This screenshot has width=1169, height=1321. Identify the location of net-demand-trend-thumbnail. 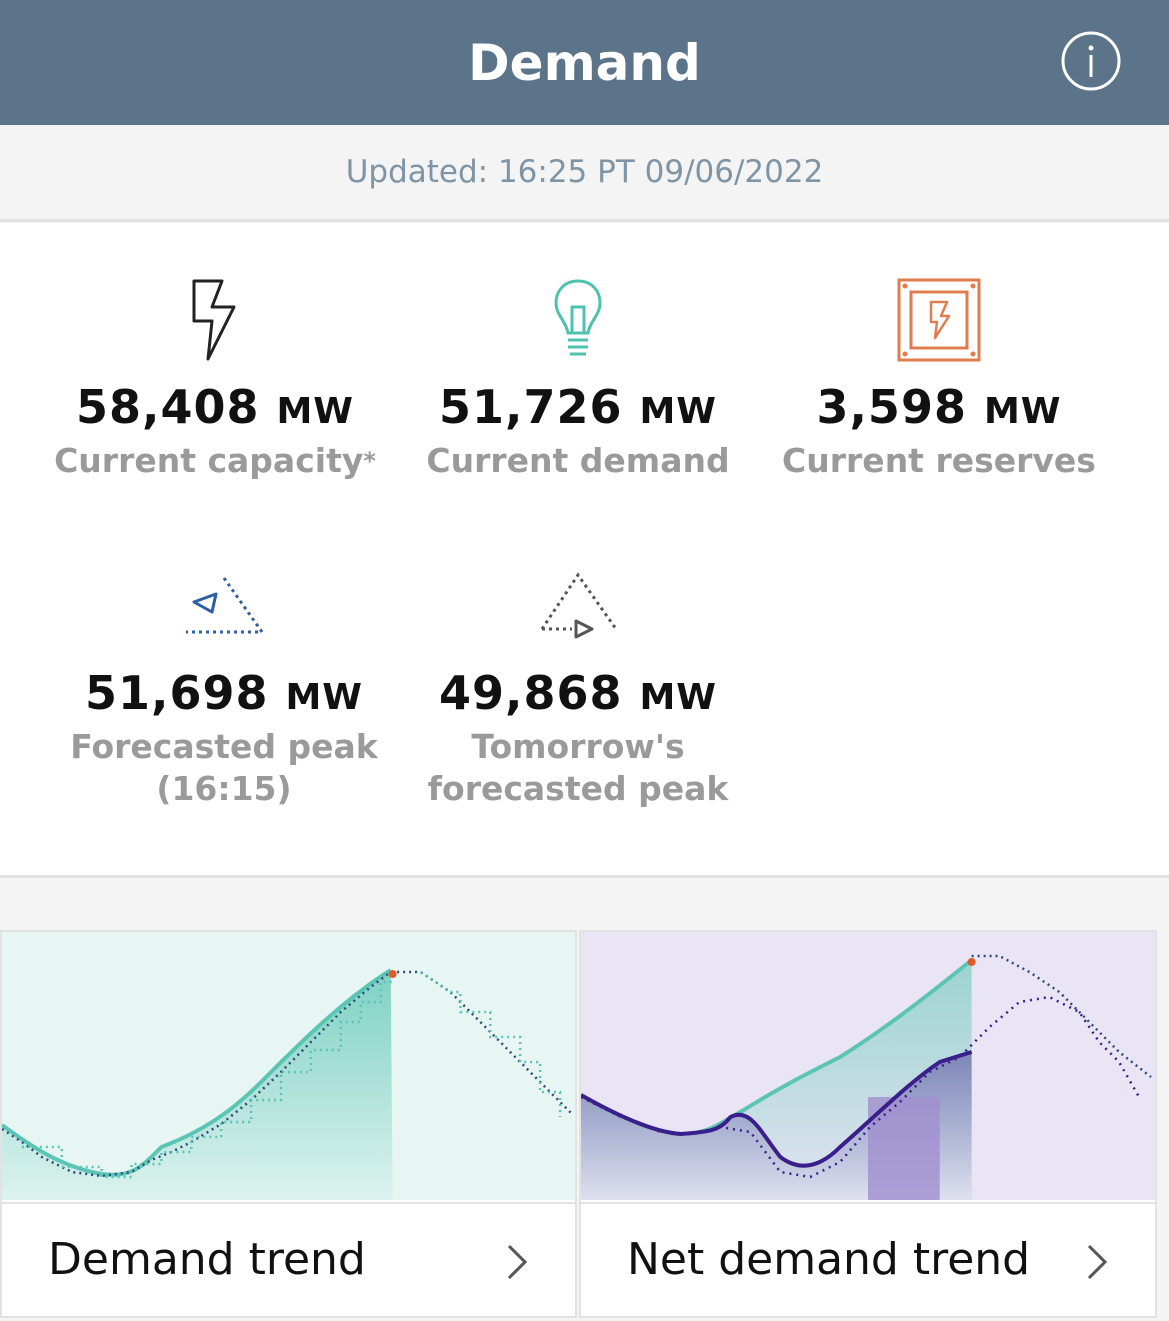
(868, 1066).